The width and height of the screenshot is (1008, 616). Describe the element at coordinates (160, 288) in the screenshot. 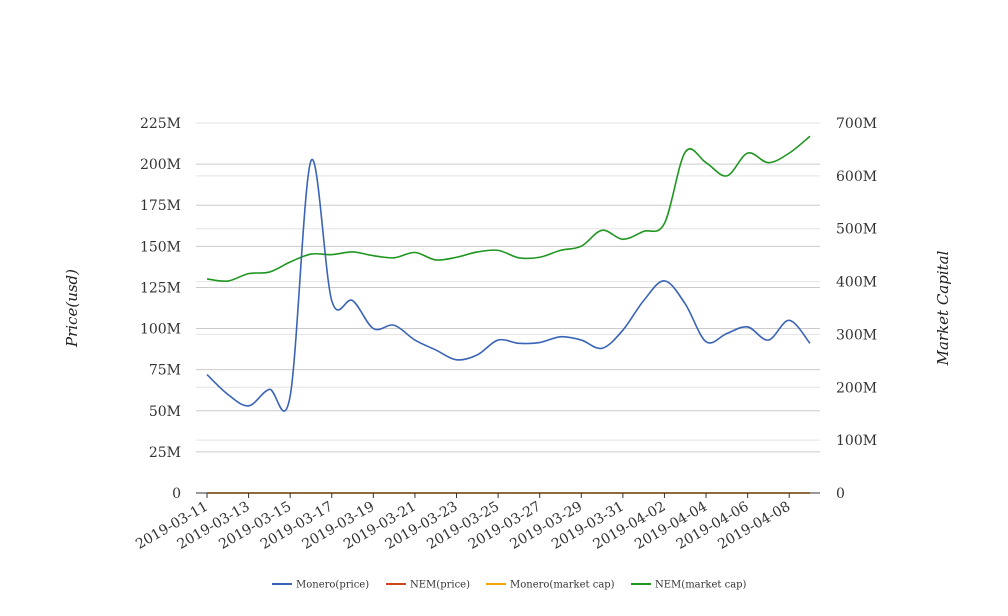

I see `left-tick-label: 125M` at that location.